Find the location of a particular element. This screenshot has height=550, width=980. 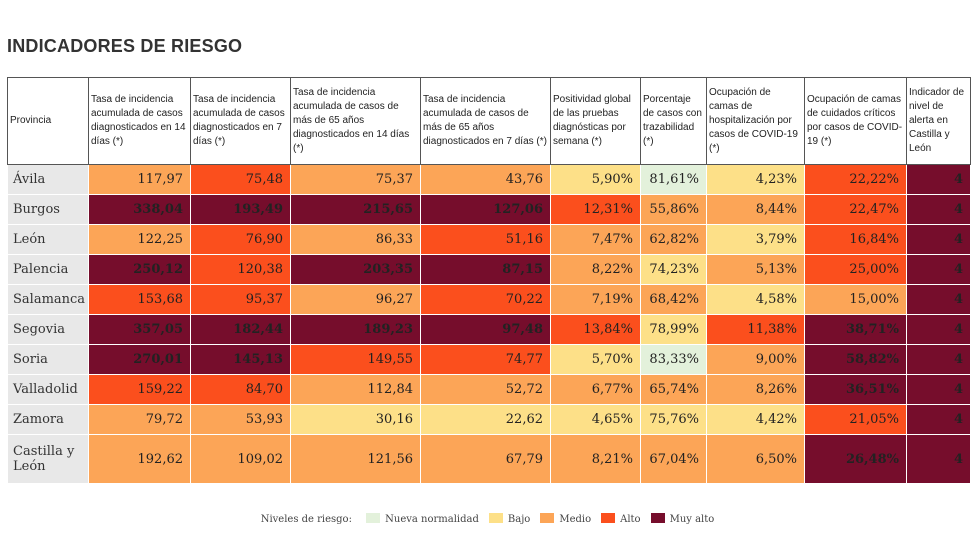

value-cell: 38,71% is located at coordinates (855, 329).